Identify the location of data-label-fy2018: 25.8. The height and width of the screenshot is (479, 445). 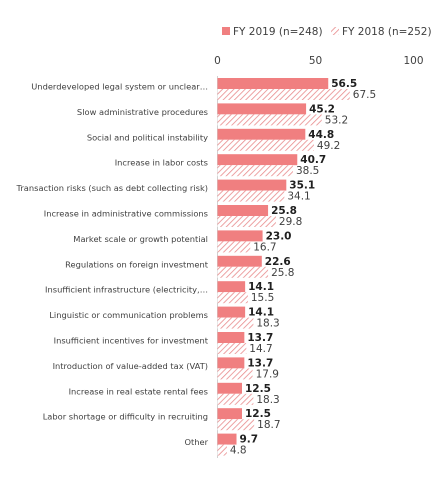
(282, 273).